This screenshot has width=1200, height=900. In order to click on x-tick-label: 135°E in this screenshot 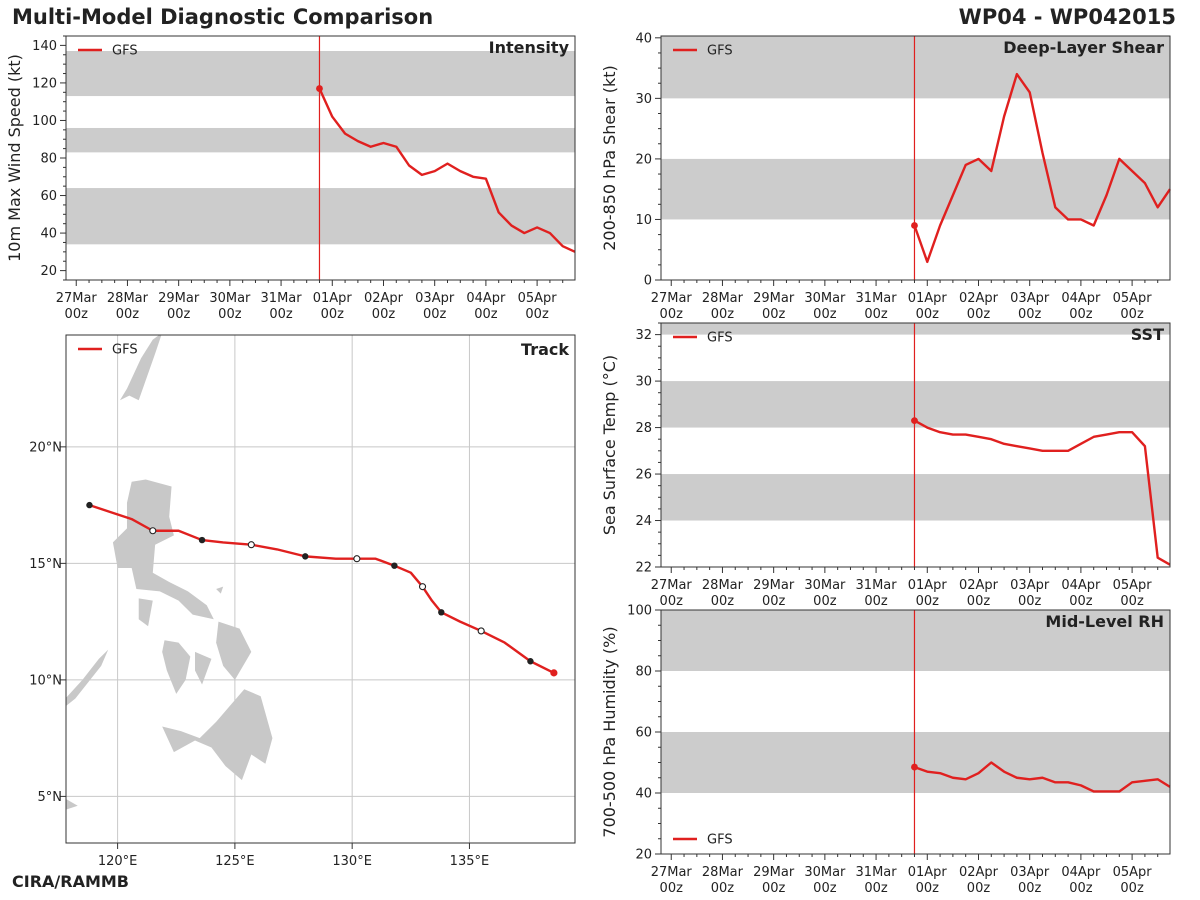, I will do `click(470, 861)`.